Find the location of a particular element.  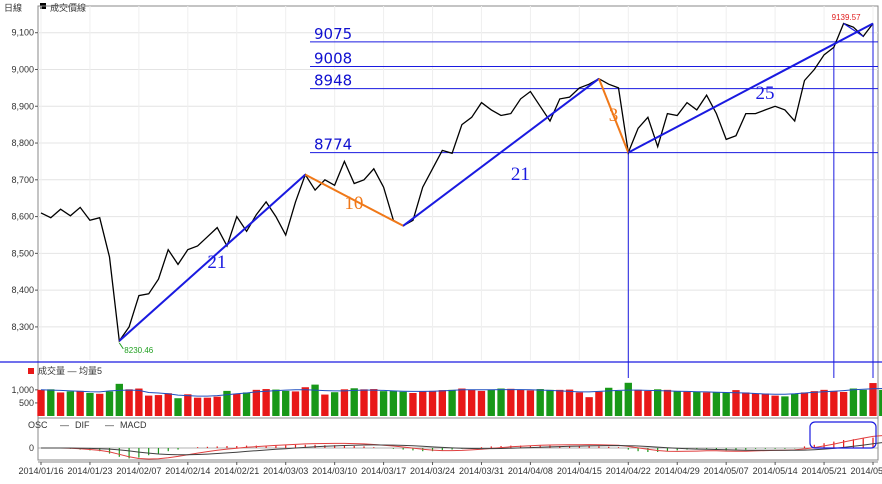

level-label: 8948 is located at coordinates (333, 81).